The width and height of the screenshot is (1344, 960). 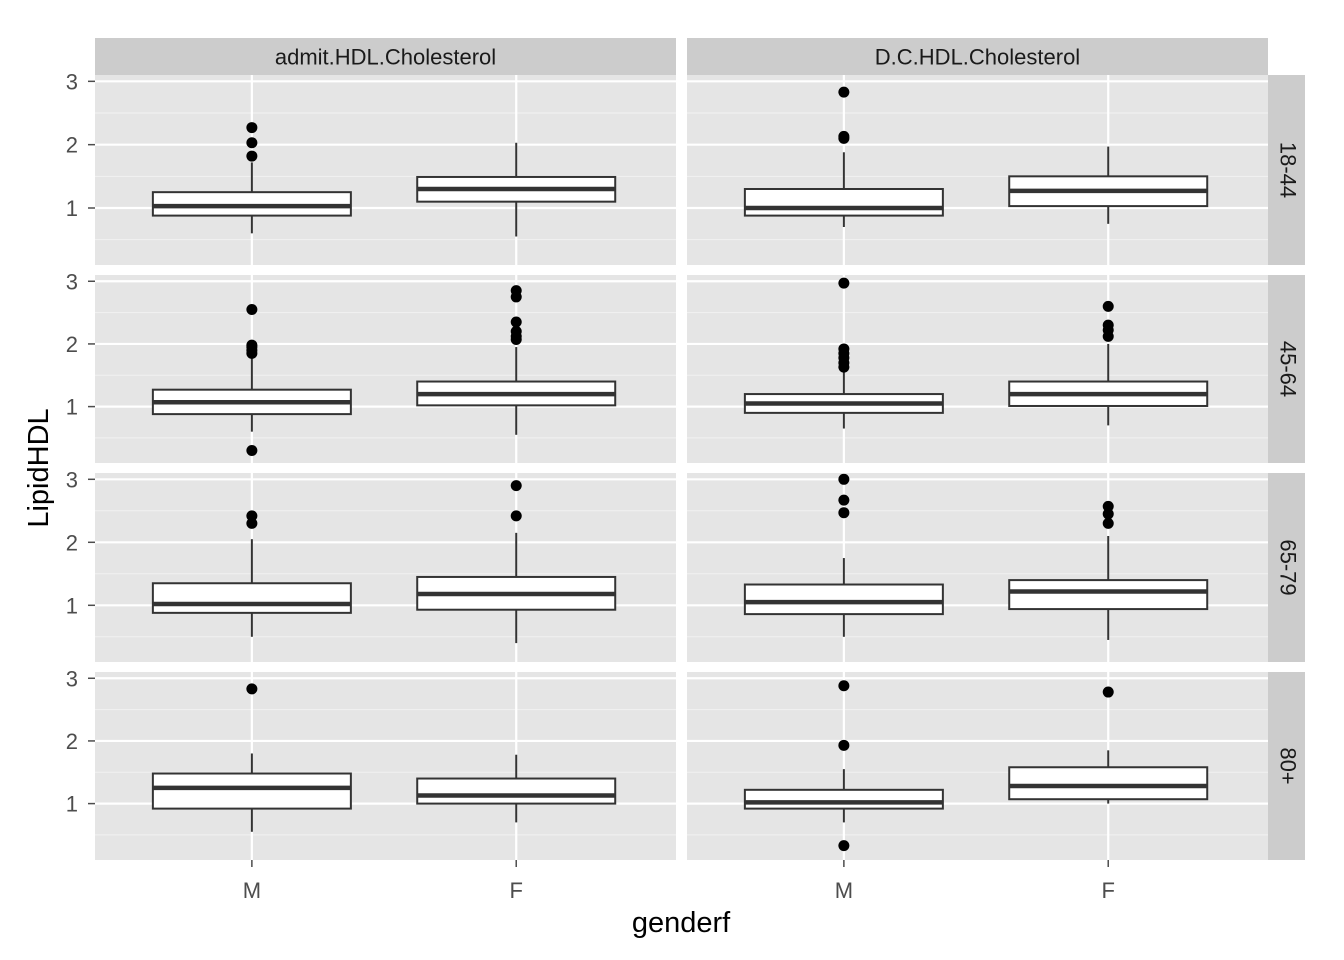 I want to click on row-strip-label: 65-79, so click(x=1288, y=567).